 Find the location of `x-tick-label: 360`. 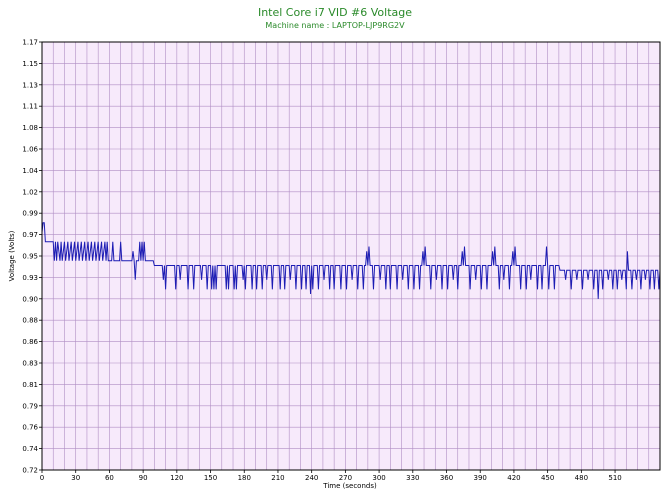

x-tick-label: 360 is located at coordinates (446, 478).